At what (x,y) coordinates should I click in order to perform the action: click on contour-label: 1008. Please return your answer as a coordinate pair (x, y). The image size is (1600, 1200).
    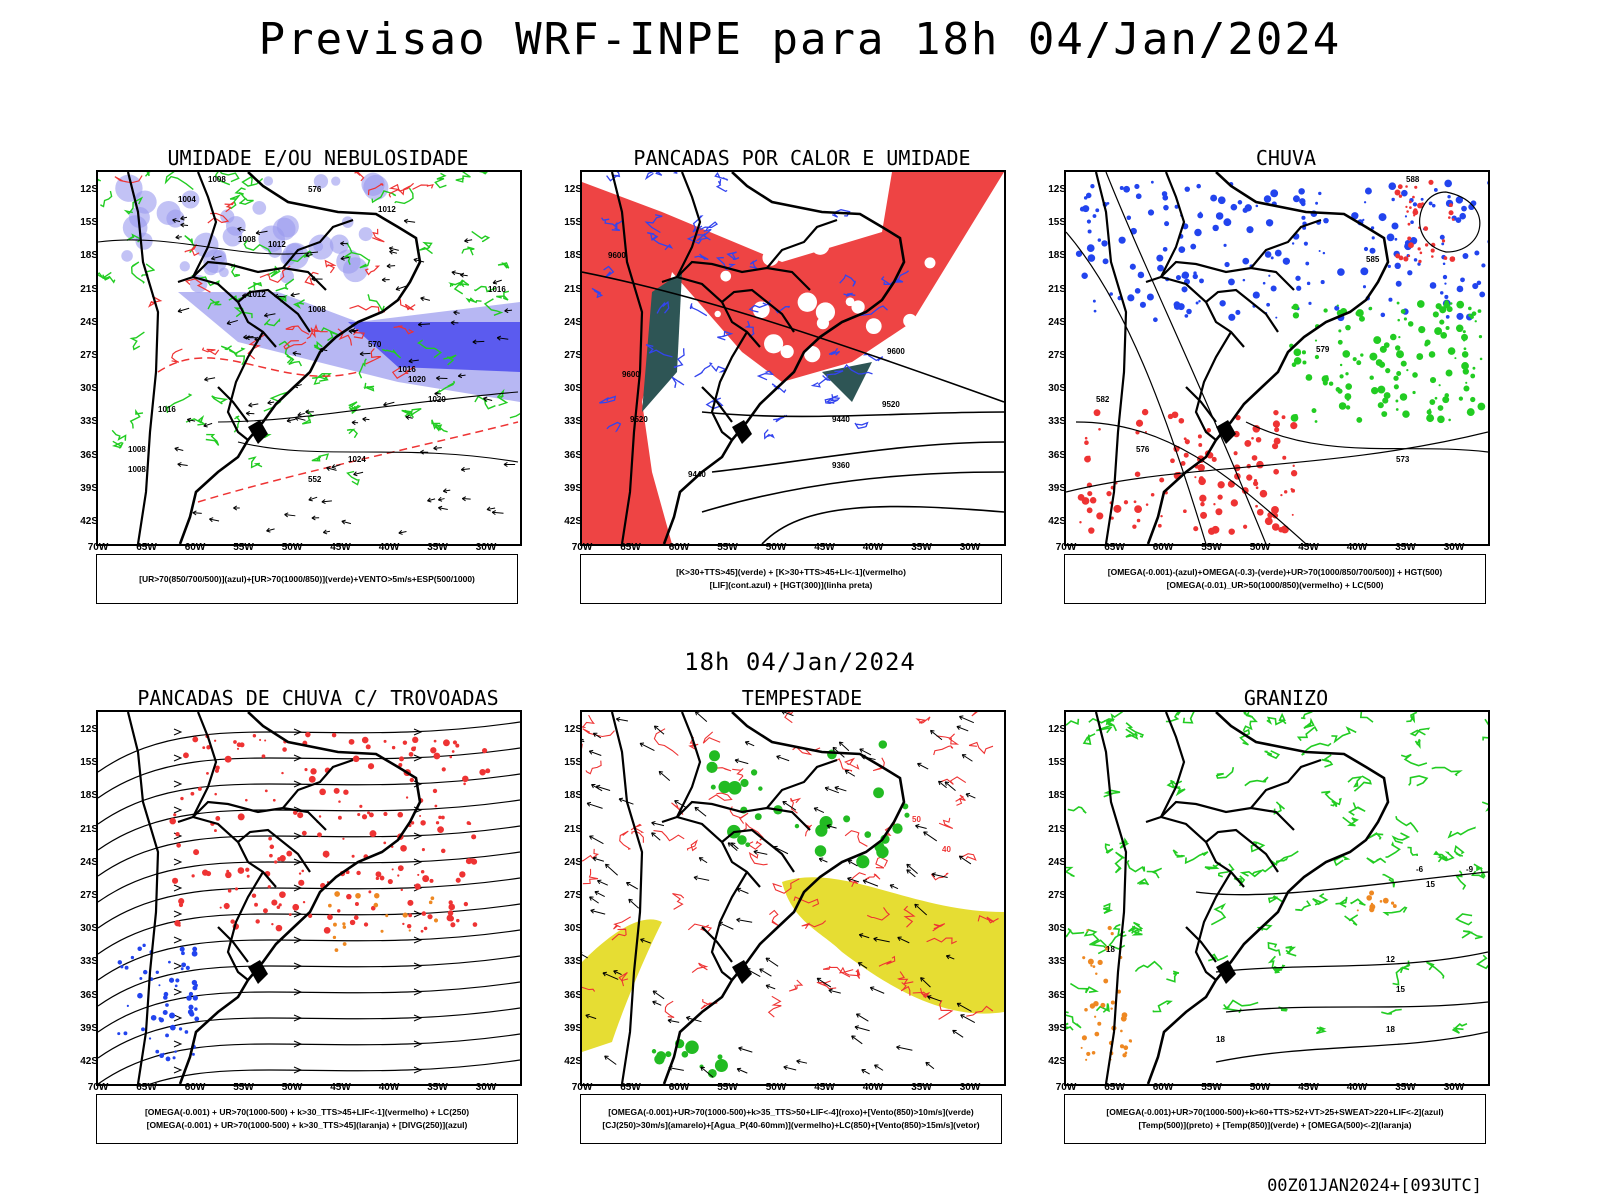
    Looking at the image, I should click on (217, 179).